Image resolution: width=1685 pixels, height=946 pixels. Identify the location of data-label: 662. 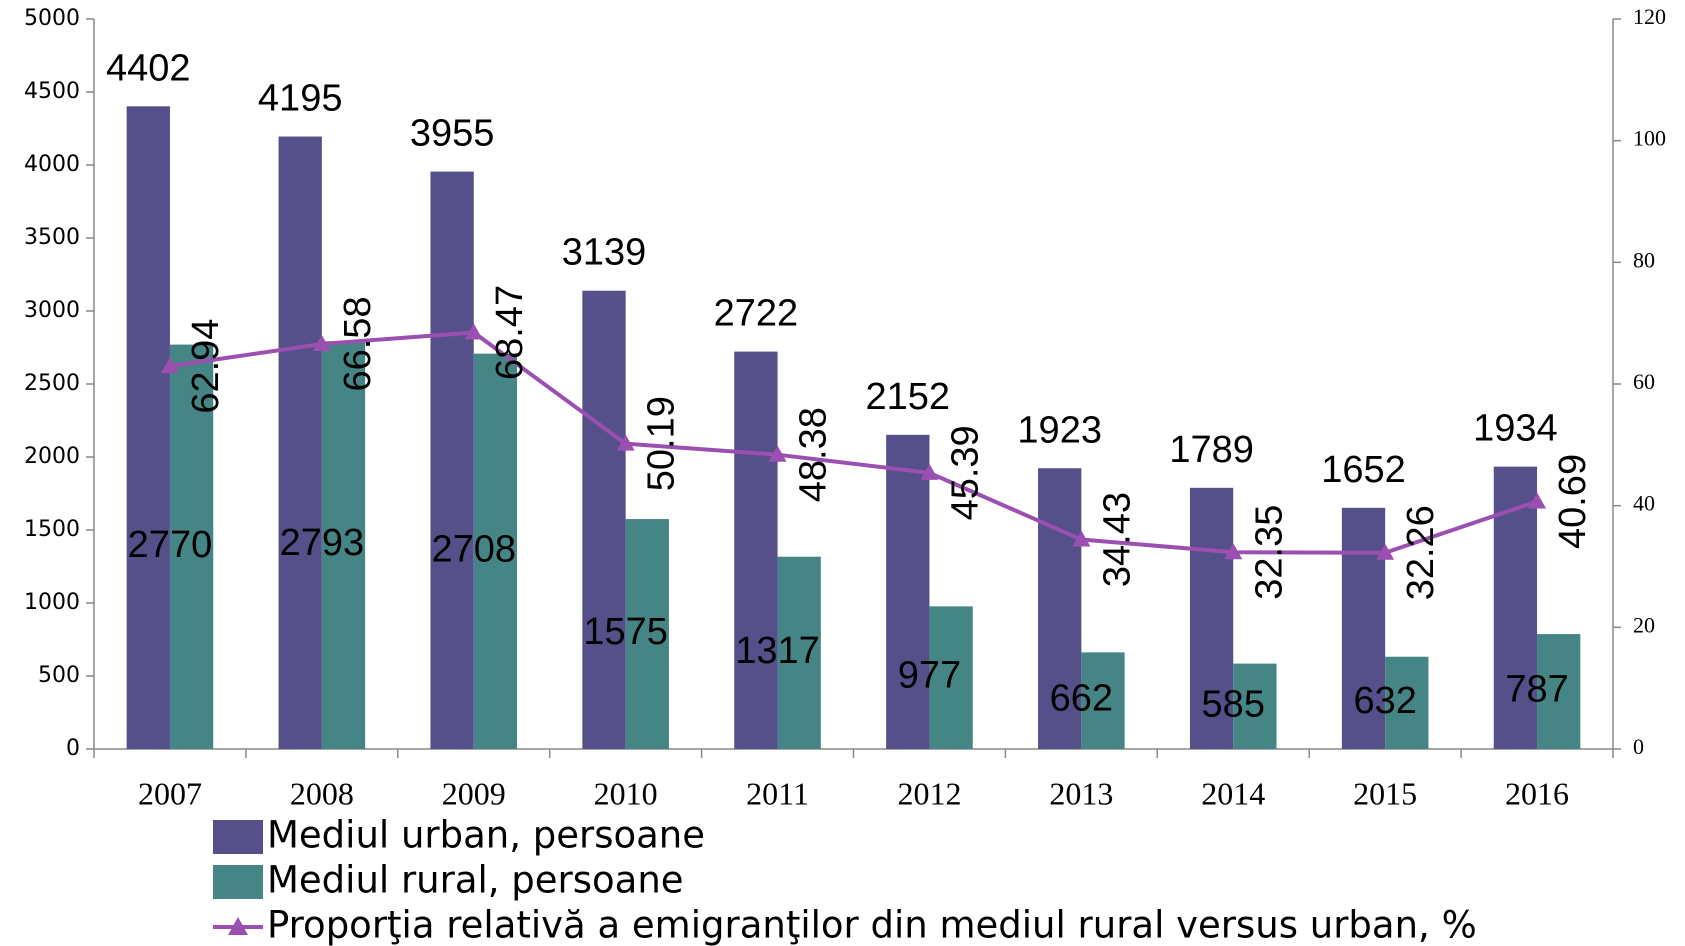
(1081, 699).